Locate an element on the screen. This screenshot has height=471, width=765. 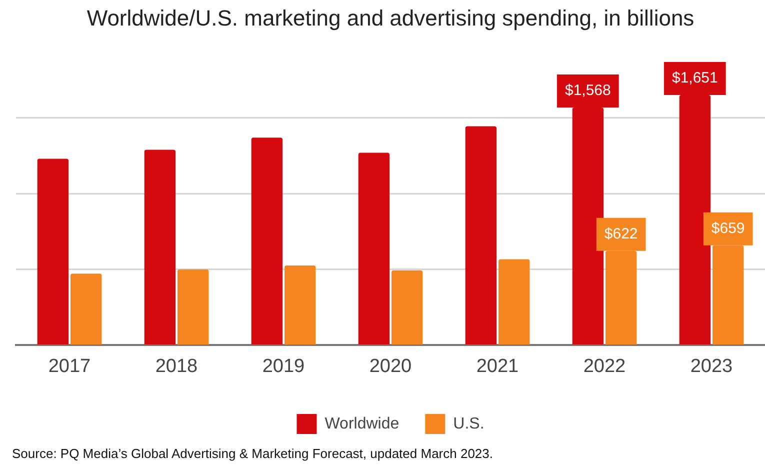
legend-label: Worldwide is located at coordinates (362, 423).